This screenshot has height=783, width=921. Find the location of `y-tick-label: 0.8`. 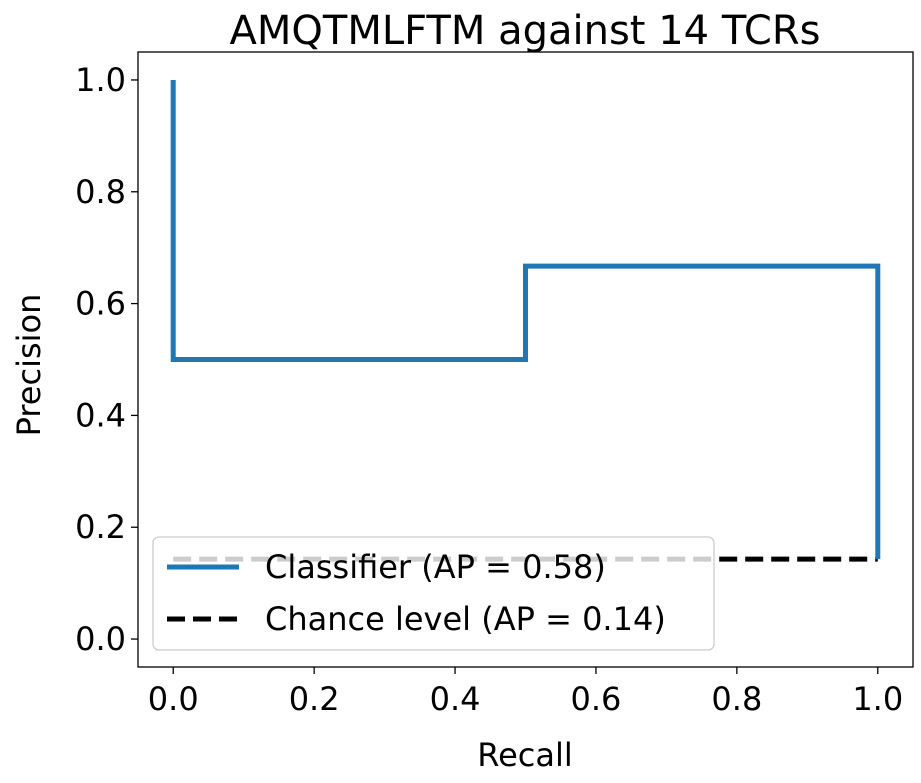

y-tick-label: 0.8 is located at coordinates (100, 192).